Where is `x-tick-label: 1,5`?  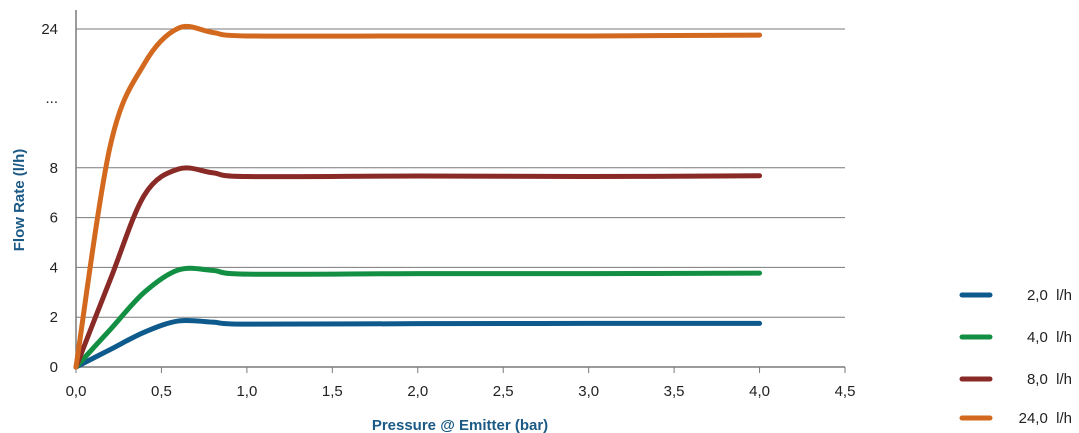 x-tick-label: 1,5 is located at coordinates (332, 391).